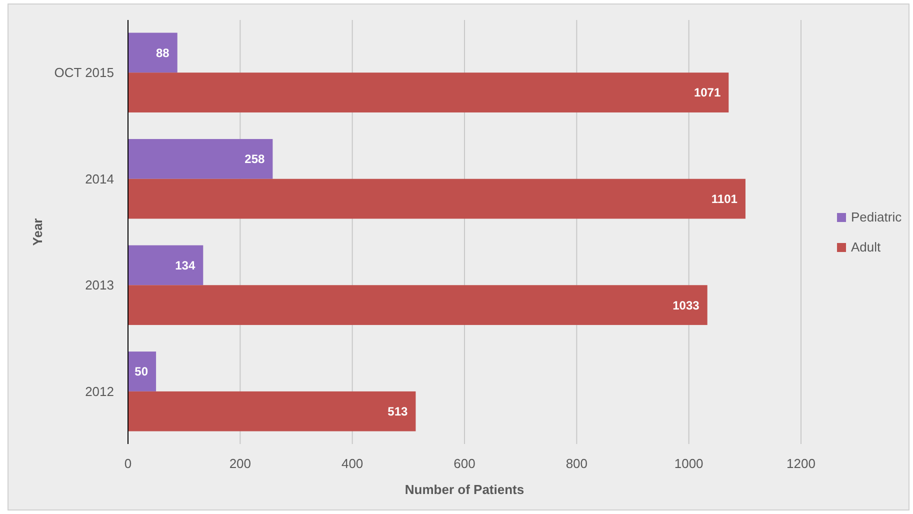  What do you see at coordinates (866, 247) in the screenshot?
I see `legend-label: Adult` at bounding box center [866, 247].